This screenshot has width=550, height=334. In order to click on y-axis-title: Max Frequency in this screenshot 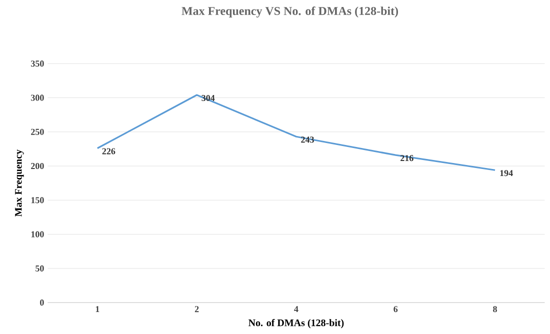, I will do `click(19, 183)`.